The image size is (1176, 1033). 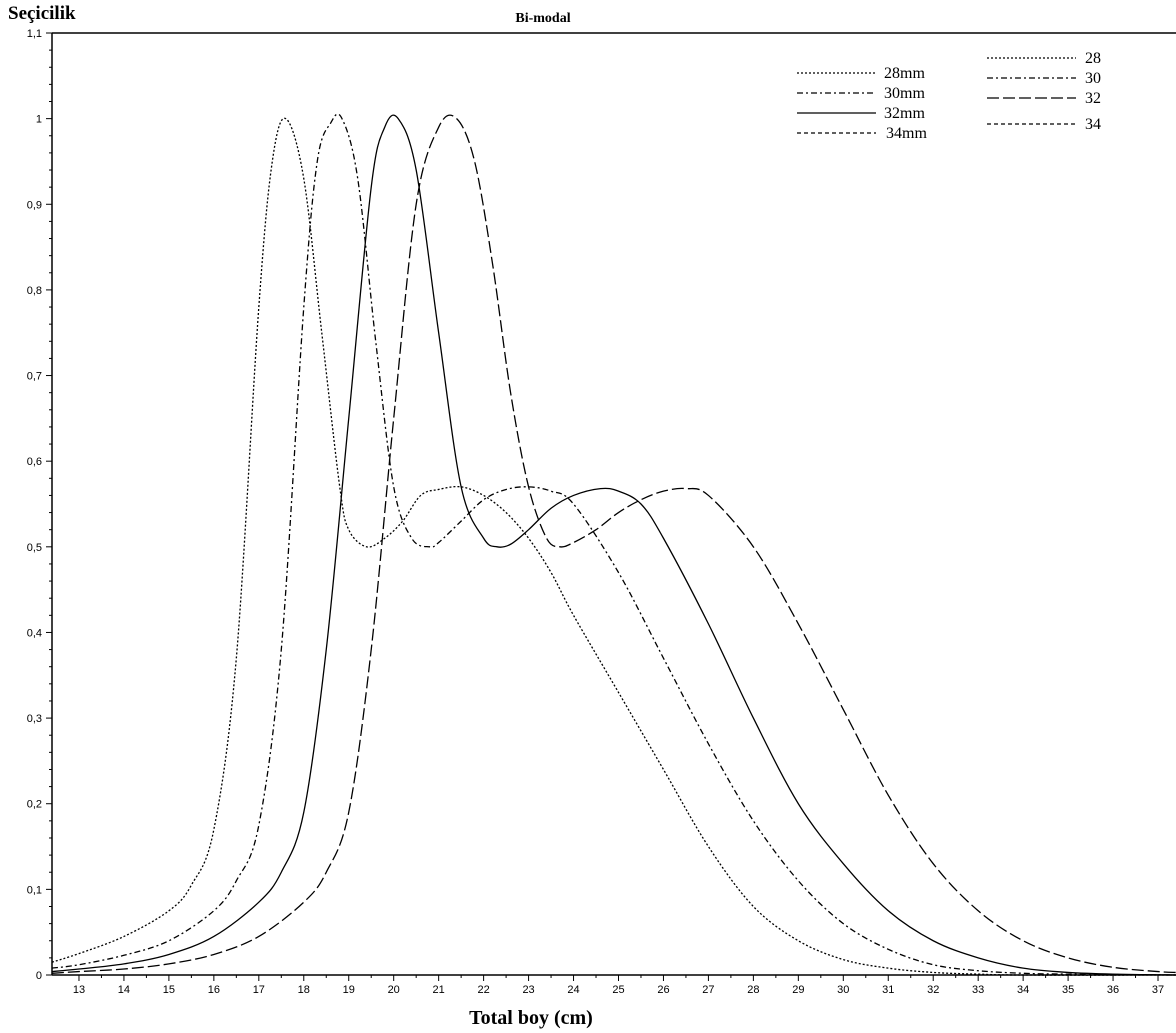 What do you see at coordinates (906, 133) in the screenshot?
I see `legend-left-label: 34mm` at bounding box center [906, 133].